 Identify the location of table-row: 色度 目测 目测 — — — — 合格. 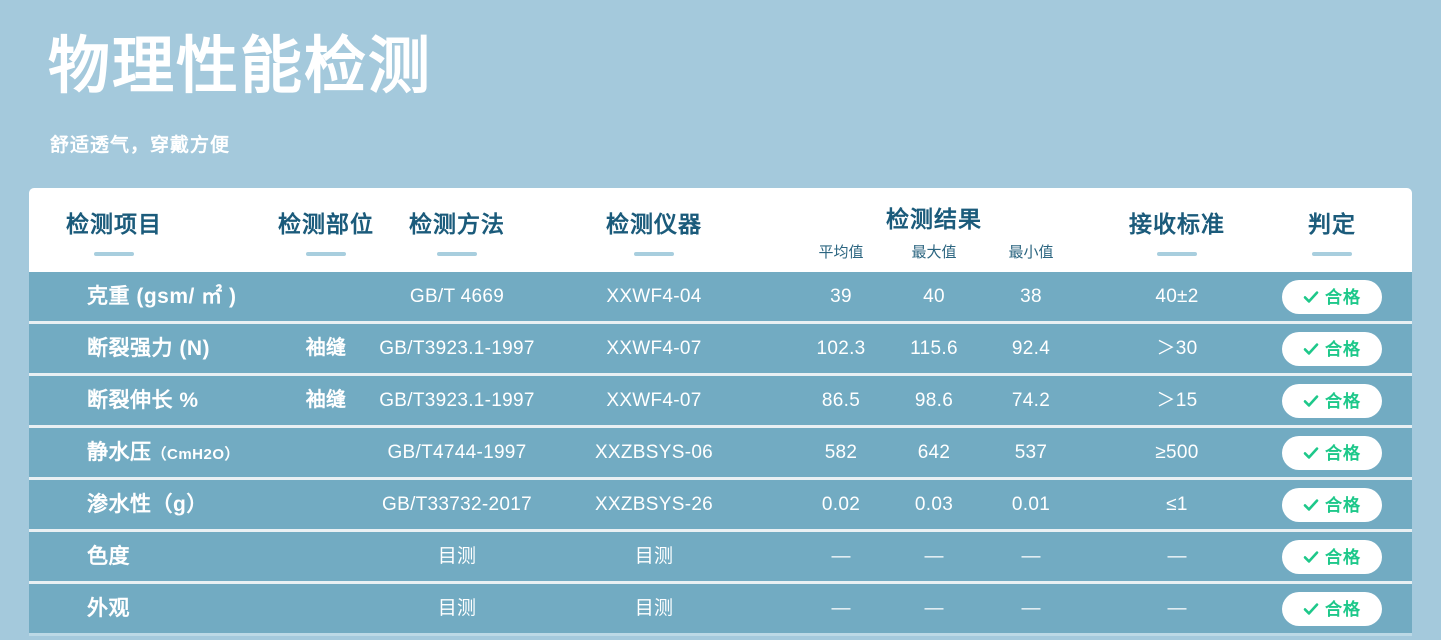
(720, 558).